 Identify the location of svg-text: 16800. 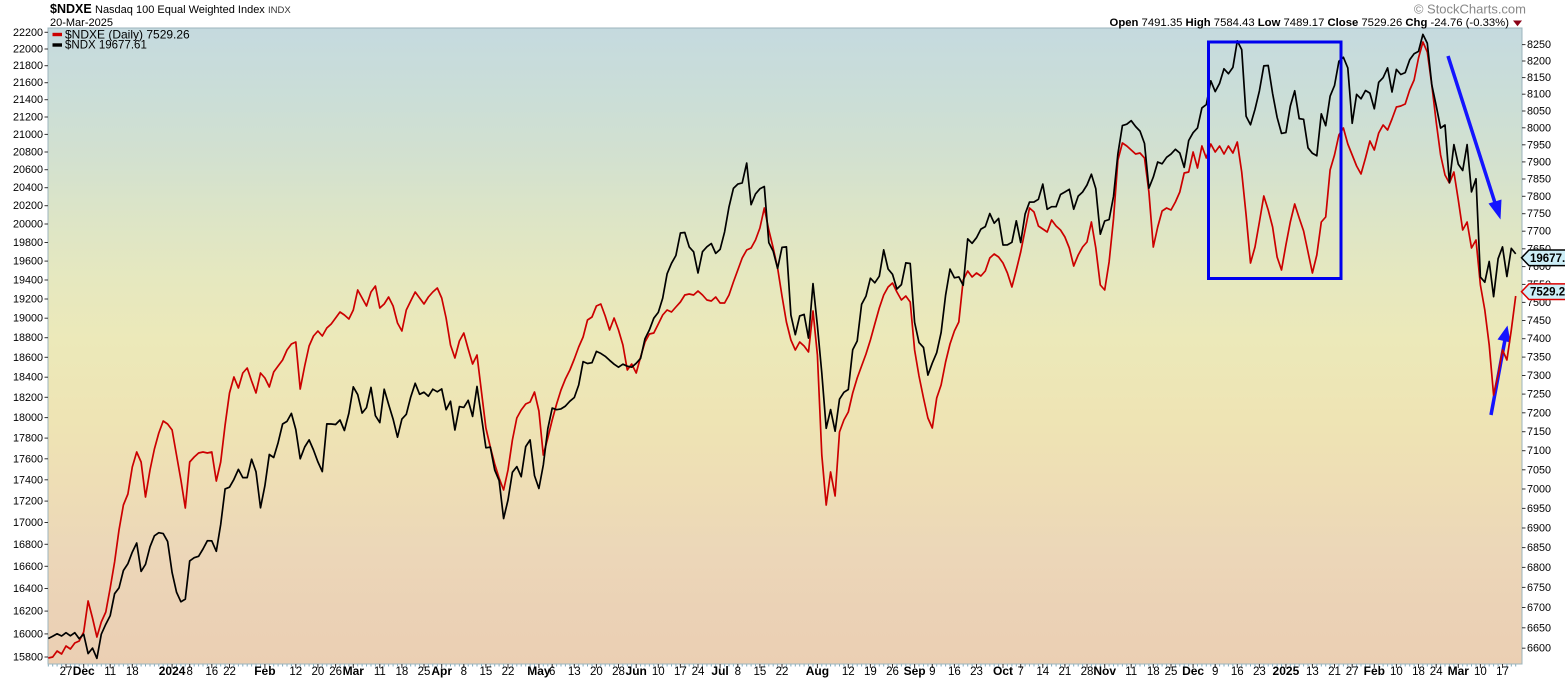
(28, 545).